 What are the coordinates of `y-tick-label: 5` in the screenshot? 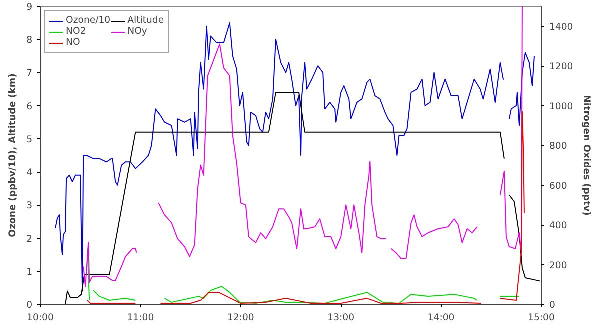 It's located at (29, 140).